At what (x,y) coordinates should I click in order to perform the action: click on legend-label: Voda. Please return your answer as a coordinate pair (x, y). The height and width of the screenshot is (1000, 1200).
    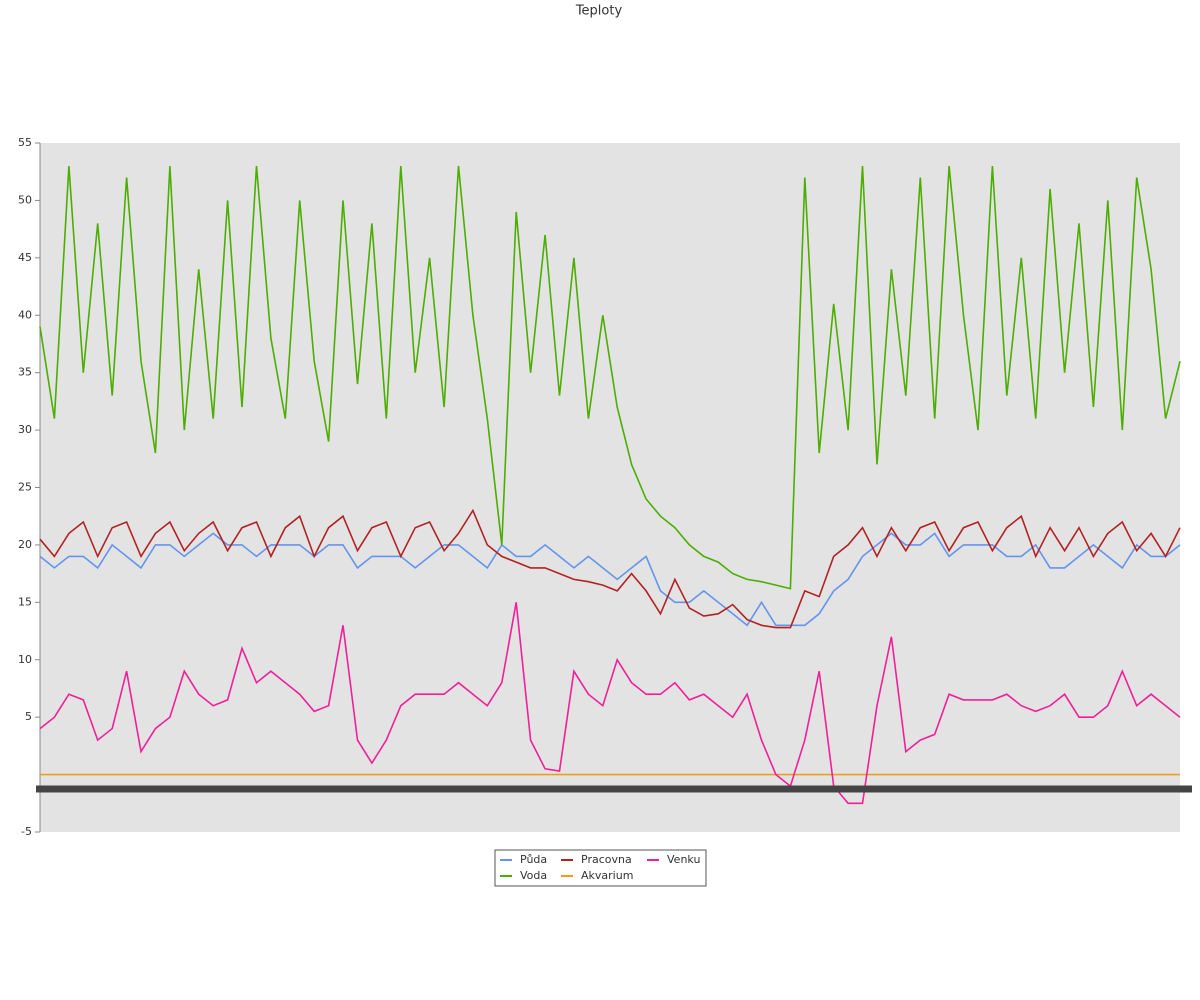
    Looking at the image, I should click on (533, 875).